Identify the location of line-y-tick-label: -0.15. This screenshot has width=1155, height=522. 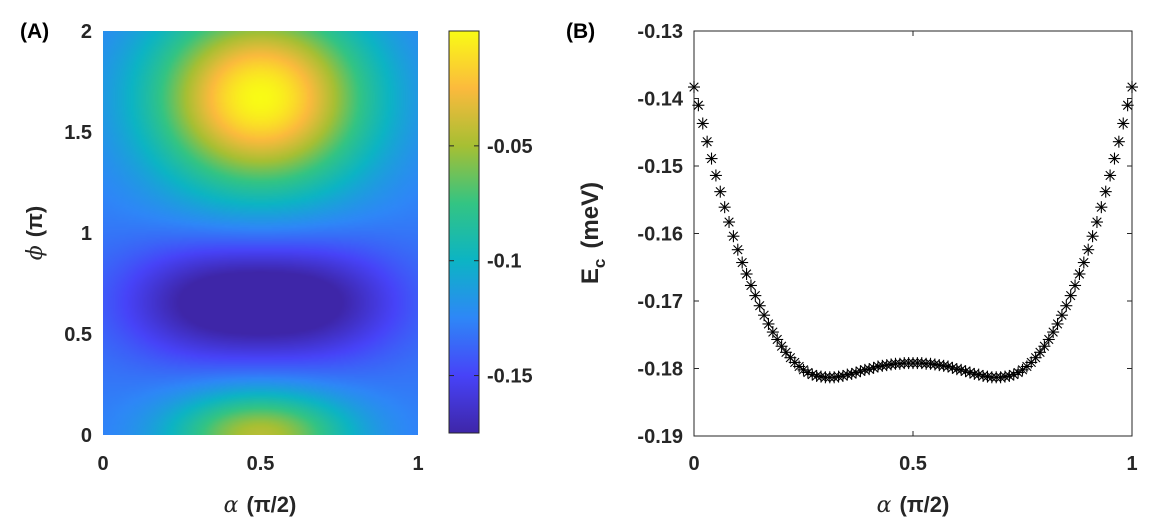
(660, 167).